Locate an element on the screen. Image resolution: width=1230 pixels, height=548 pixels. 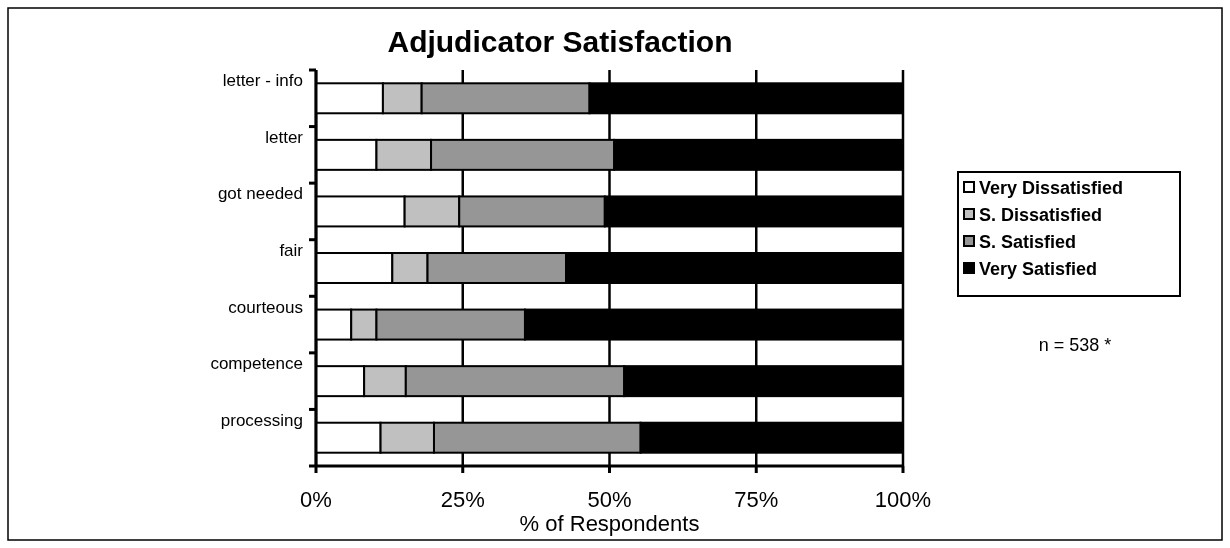
x-tick-label: 50% is located at coordinates (609, 499).